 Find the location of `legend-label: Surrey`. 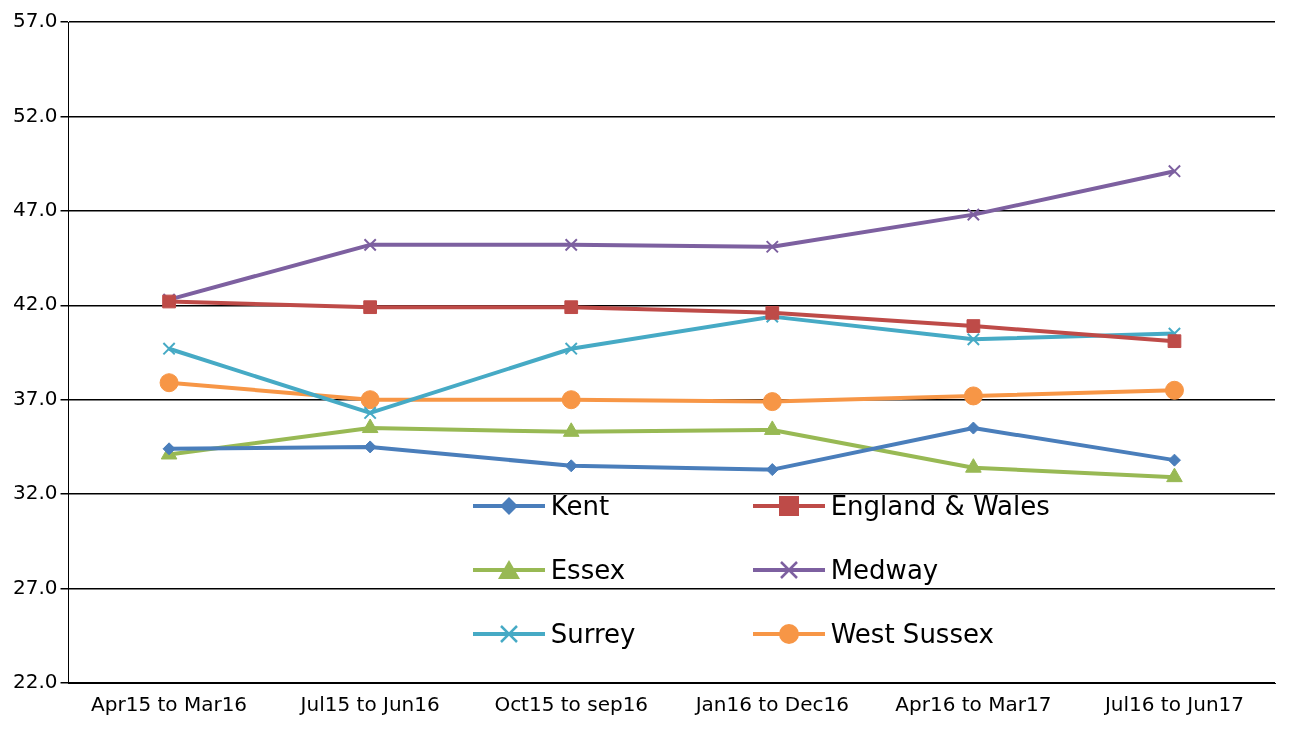

legend-label: Surrey is located at coordinates (593, 634).